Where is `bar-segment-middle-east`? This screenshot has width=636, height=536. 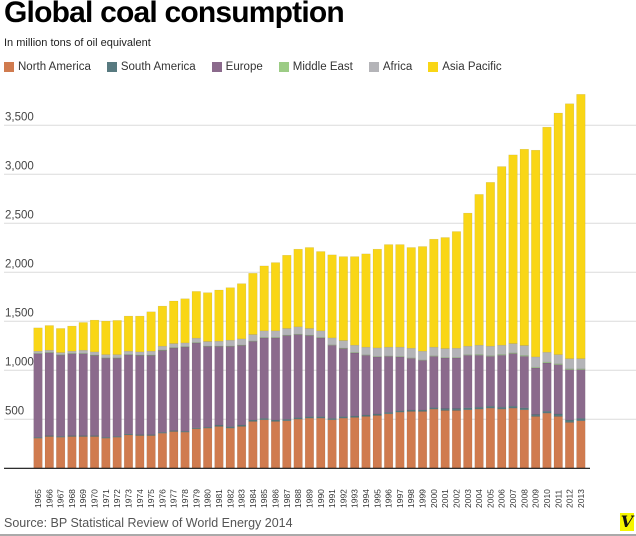
bar-segment-middle-east is located at coordinates (230, 346).